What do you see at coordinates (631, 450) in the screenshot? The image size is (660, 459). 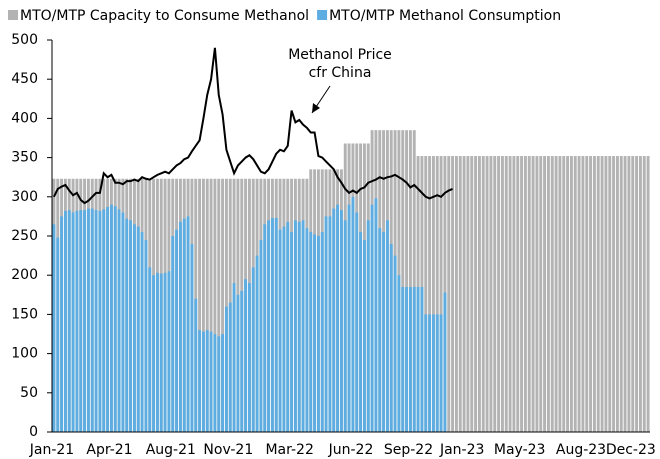 I see `x-tick-label: Dec-23` at bounding box center [631, 450].